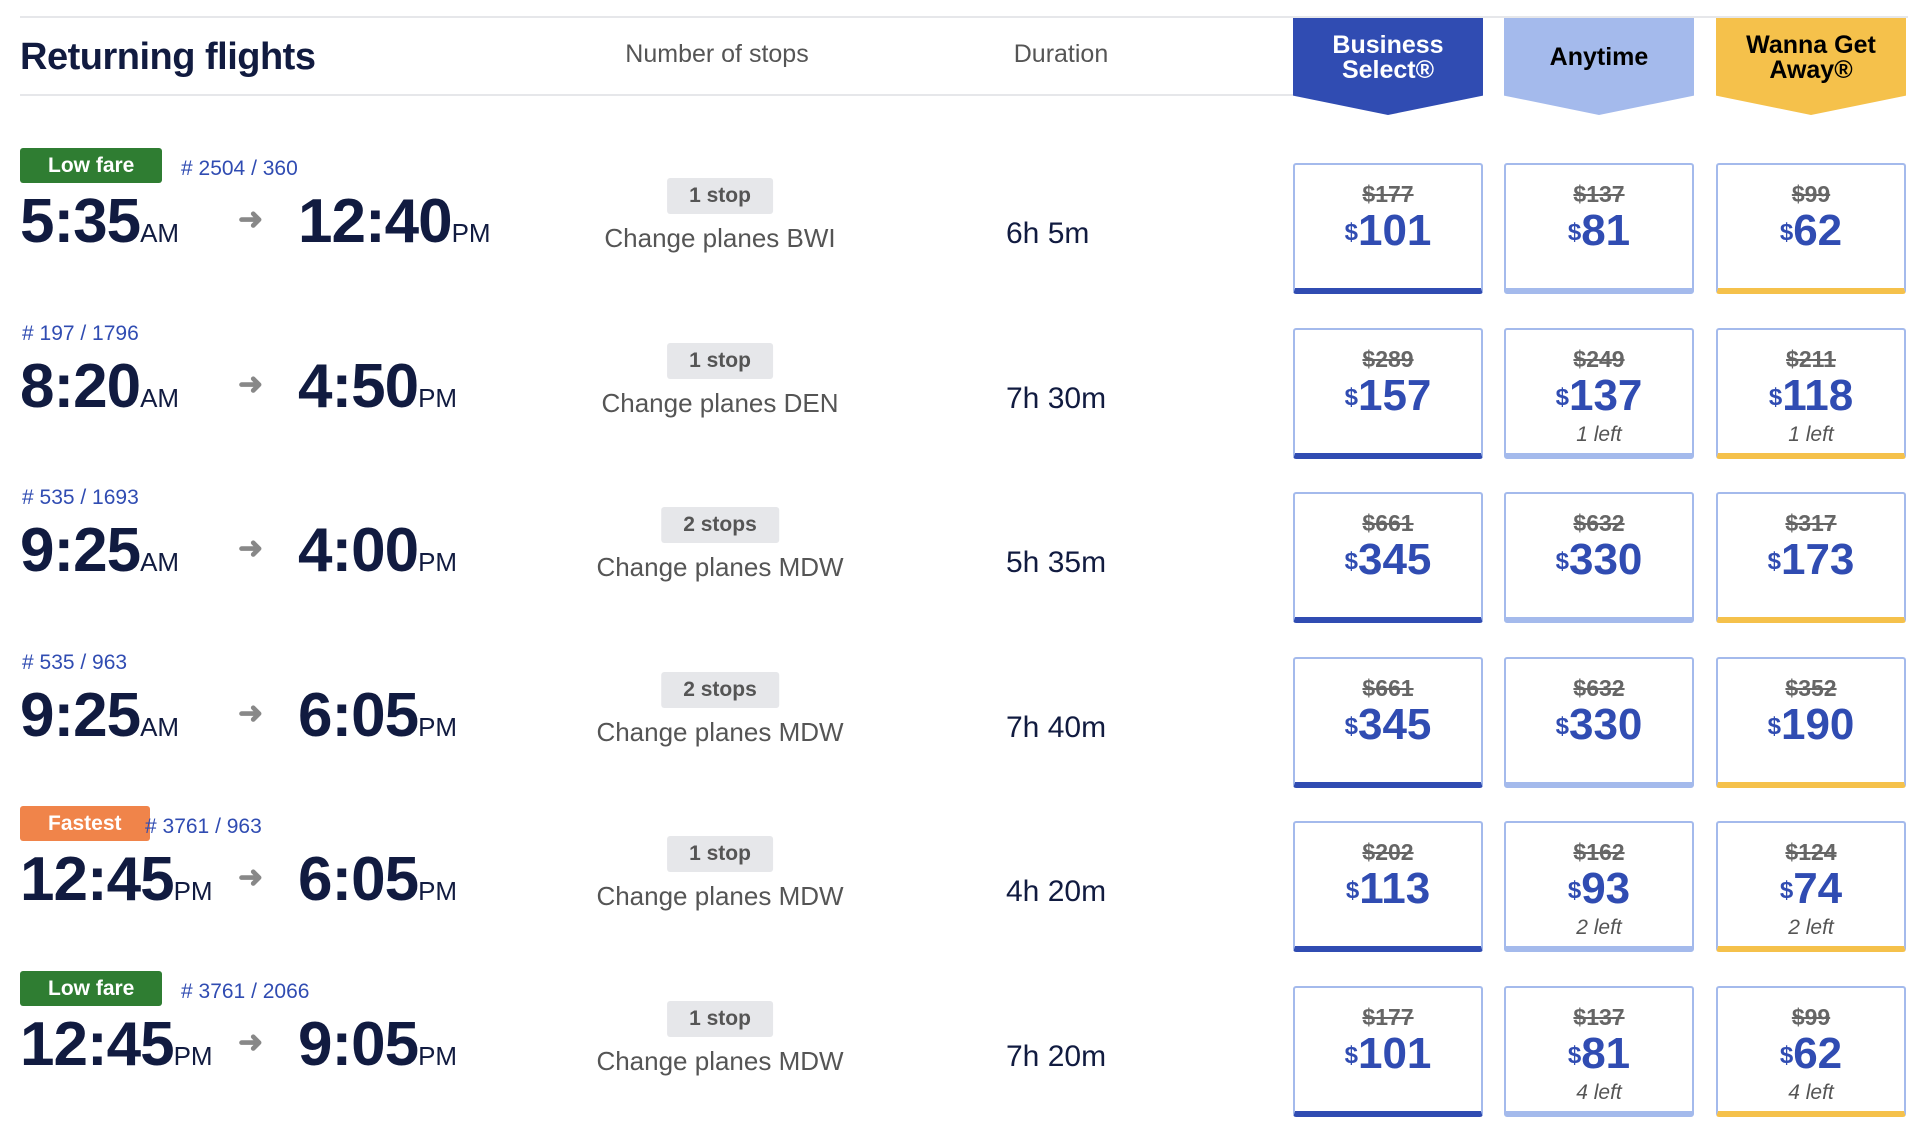 The height and width of the screenshot is (1127, 1928). I want to click on flight-number-link: # 535 / 963, so click(75, 662).